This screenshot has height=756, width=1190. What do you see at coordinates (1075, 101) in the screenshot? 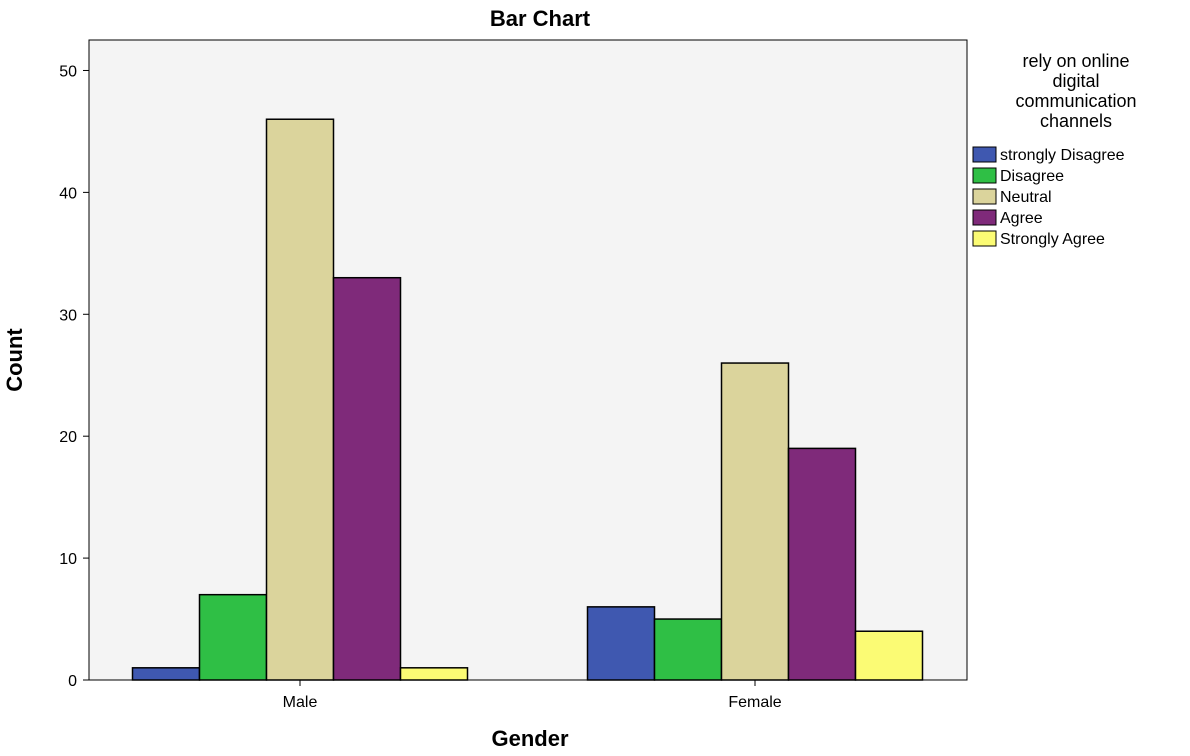
I see `legend-title-line: communication` at bounding box center [1075, 101].